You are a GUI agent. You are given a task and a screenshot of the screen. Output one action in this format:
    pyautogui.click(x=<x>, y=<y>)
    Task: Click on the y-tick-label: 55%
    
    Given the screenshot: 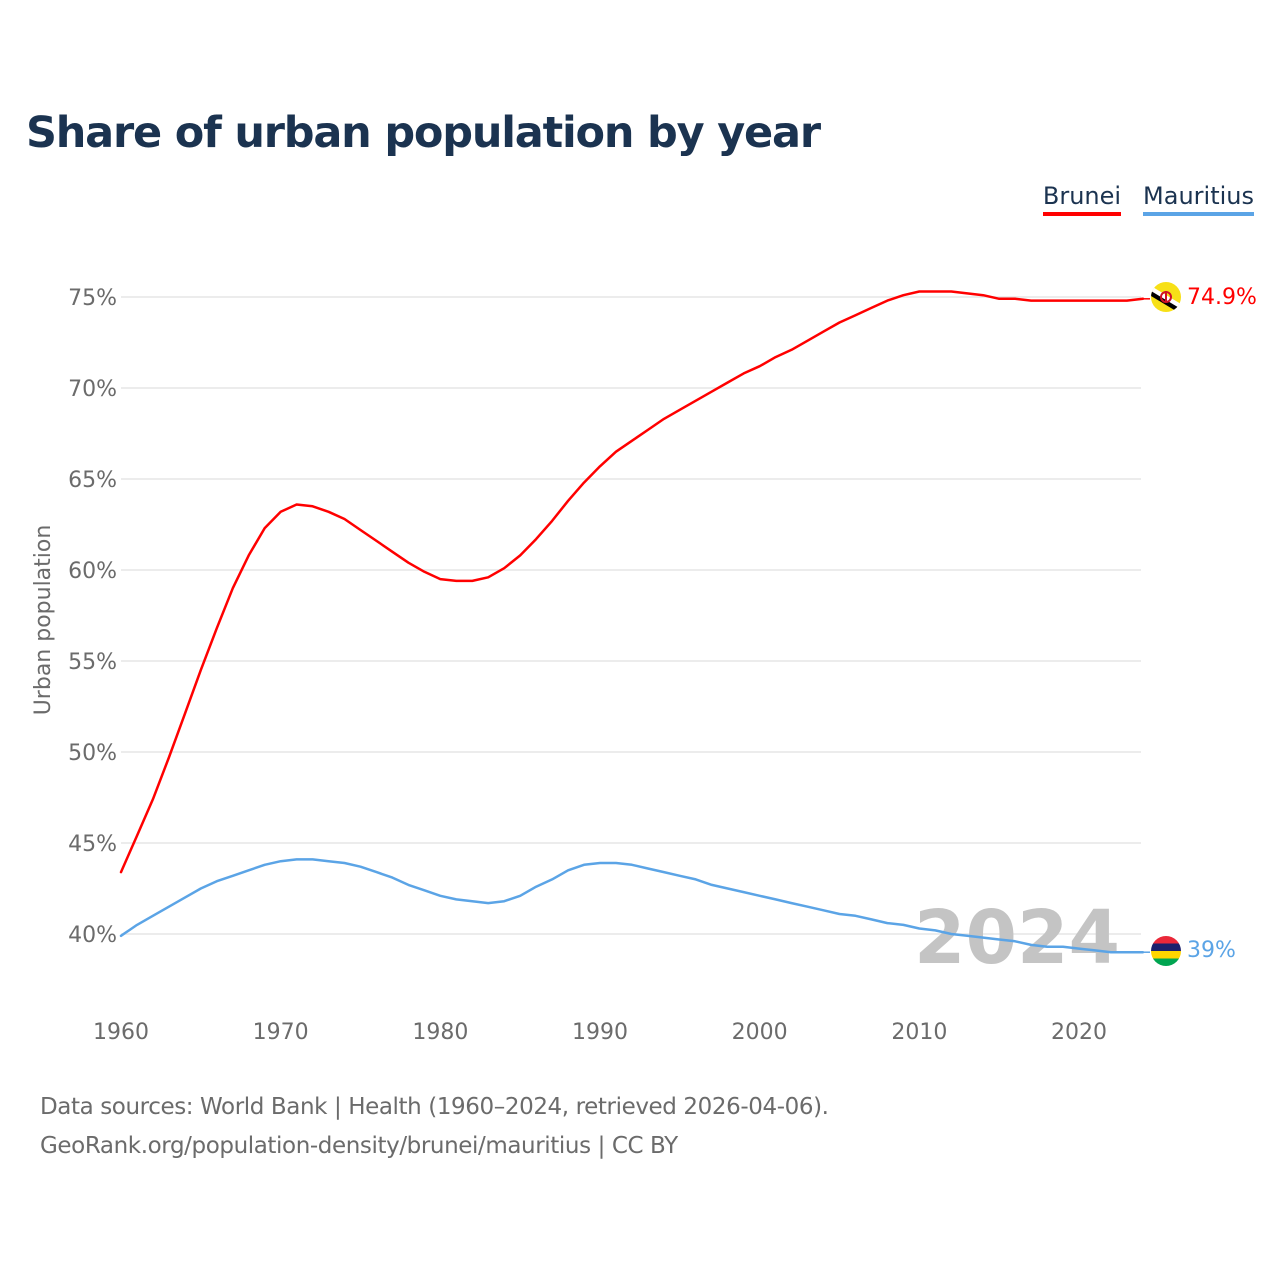 What is the action you would take?
    pyautogui.click(x=92, y=662)
    